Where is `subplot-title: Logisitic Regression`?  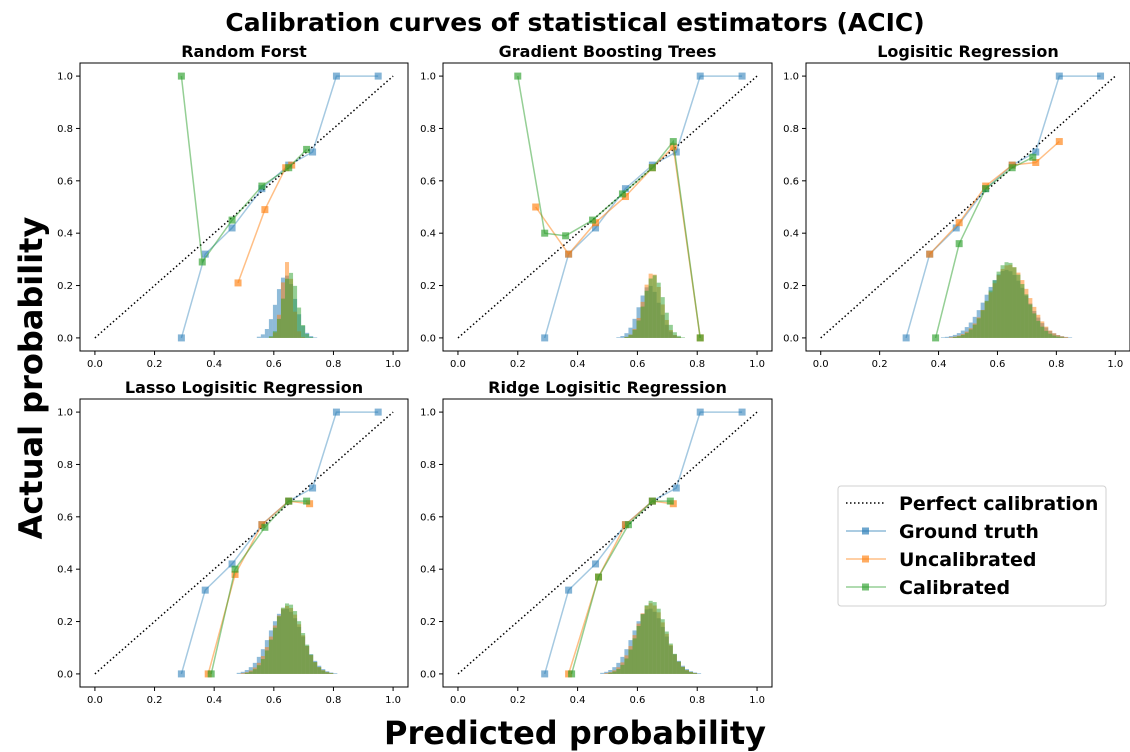 subplot-title: Logisitic Regression is located at coordinates (968, 51).